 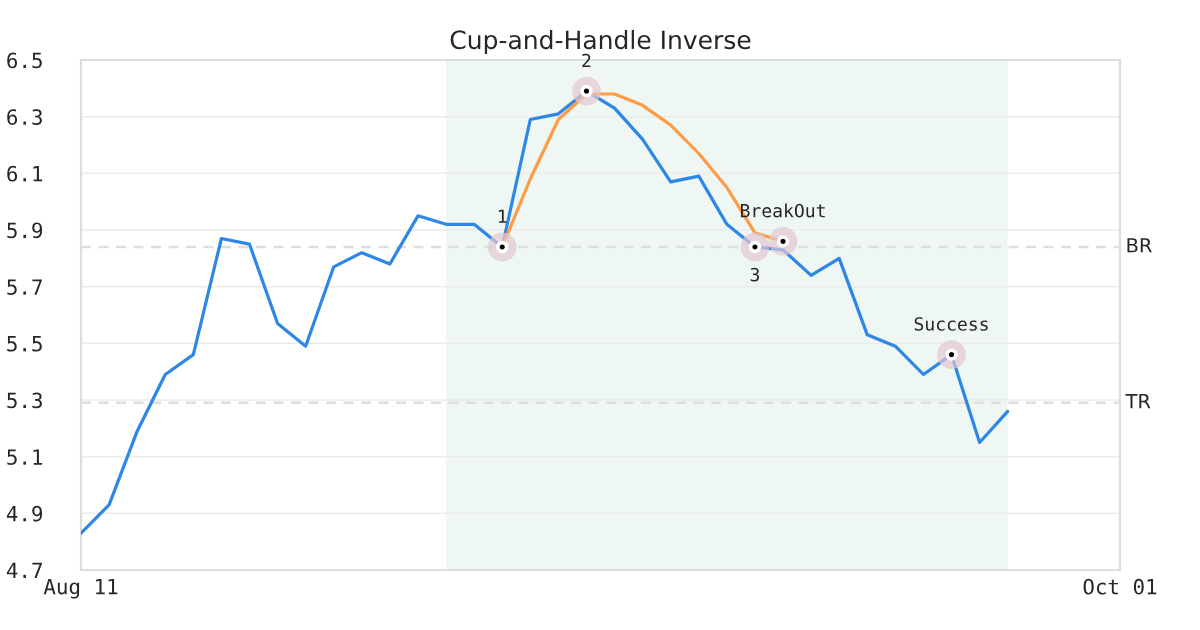 I want to click on annotation: BreakOut, so click(x=783, y=210).